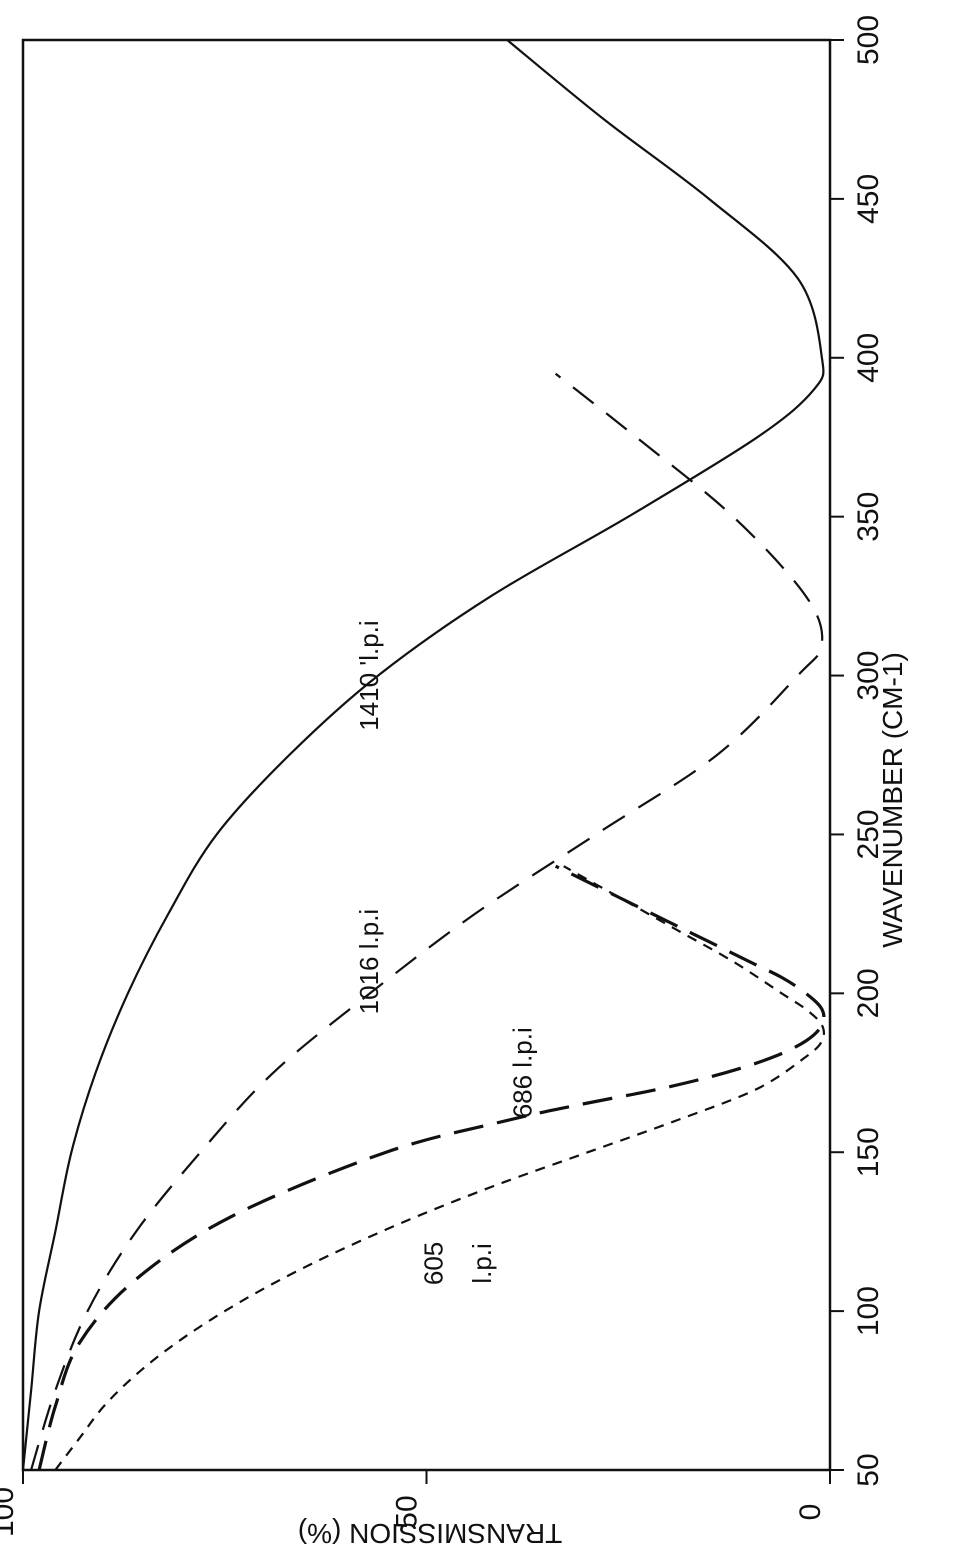 This screenshot has width=955, height=1560. What do you see at coordinates (868, 517) in the screenshot?
I see `x-tick-label: 350` at bounding box center [868, 517].